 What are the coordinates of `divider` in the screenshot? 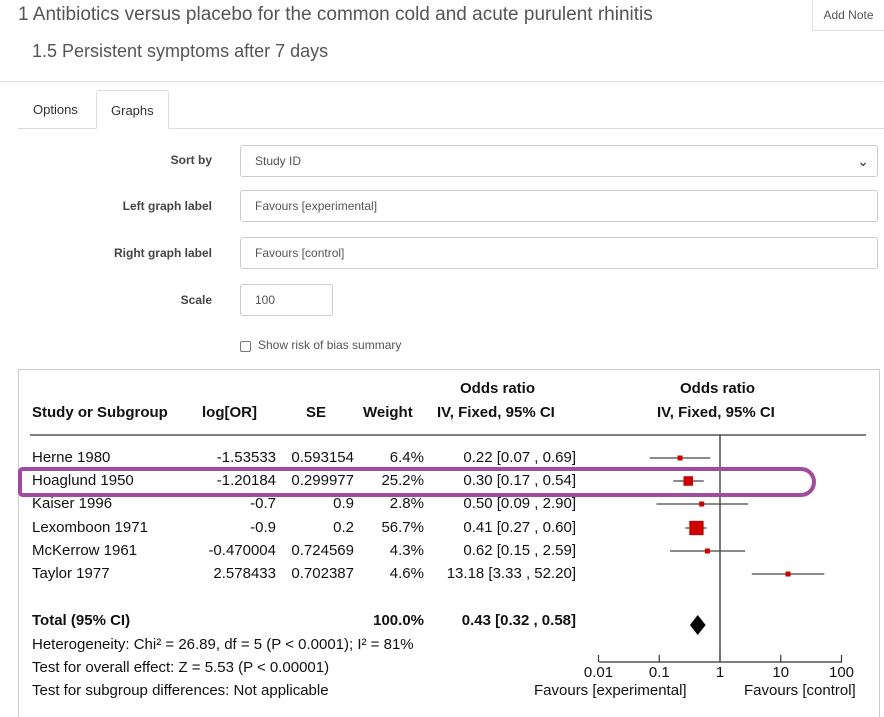 It's located at (442, 81).